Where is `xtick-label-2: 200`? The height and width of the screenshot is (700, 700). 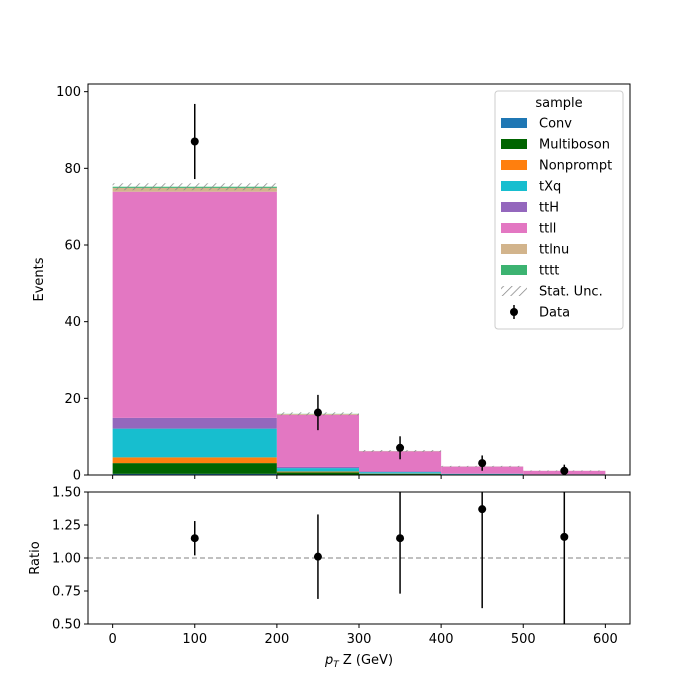
xtick-label-2: 200 is located at coordinates (276, 639).